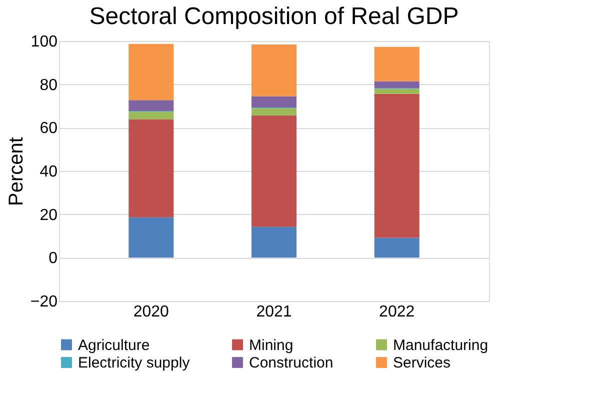 Image resolution: width=590 pixels, height=420 pixels. What do you see at coordinates (114, 345) in the screenshot?
I see `legend-label: Agriculture` at bounding box center [114, 345].